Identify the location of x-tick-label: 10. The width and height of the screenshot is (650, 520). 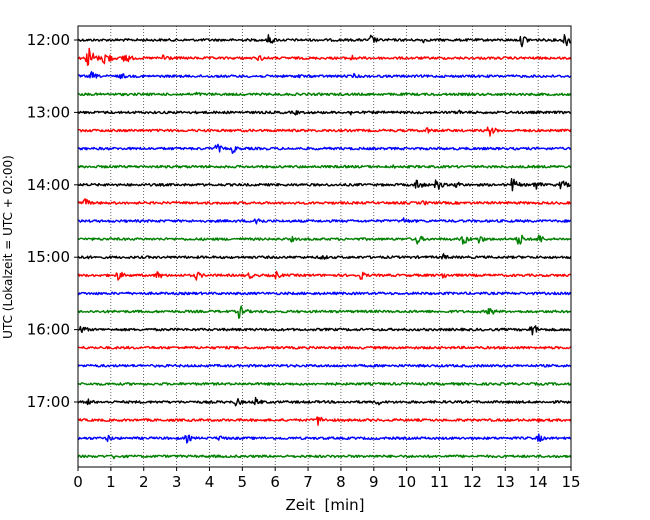
(406, 482).